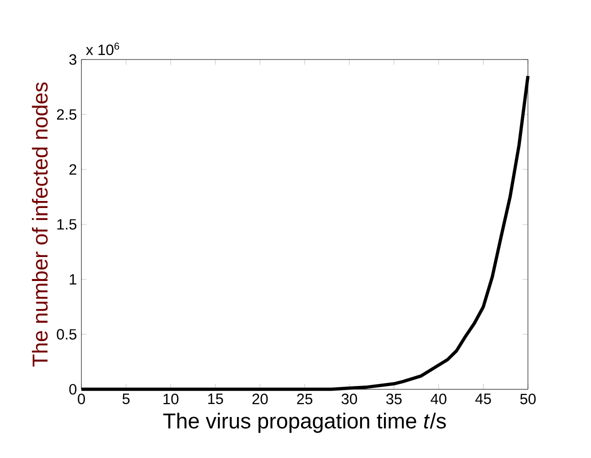 This screenshot has height=458, width=591. What do you see at coordinates (72, 59) in the screenshot?
I see `y-tick-label: 3` at bounding box center [72, 59].